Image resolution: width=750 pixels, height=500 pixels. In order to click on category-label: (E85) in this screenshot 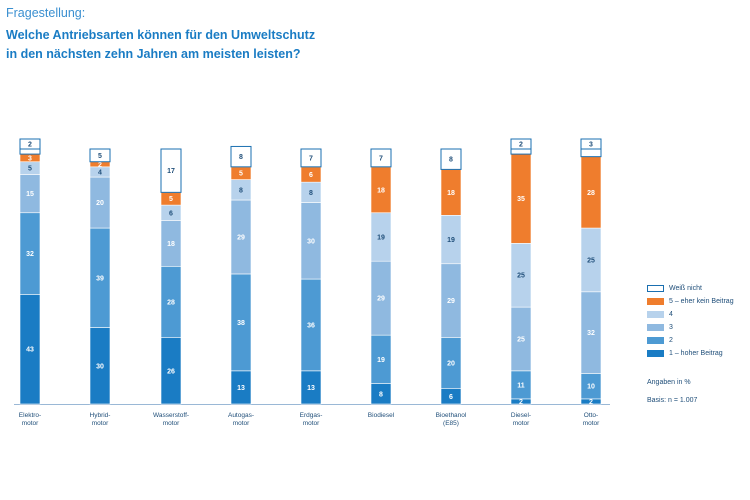, I will do `click(451, 423)`.